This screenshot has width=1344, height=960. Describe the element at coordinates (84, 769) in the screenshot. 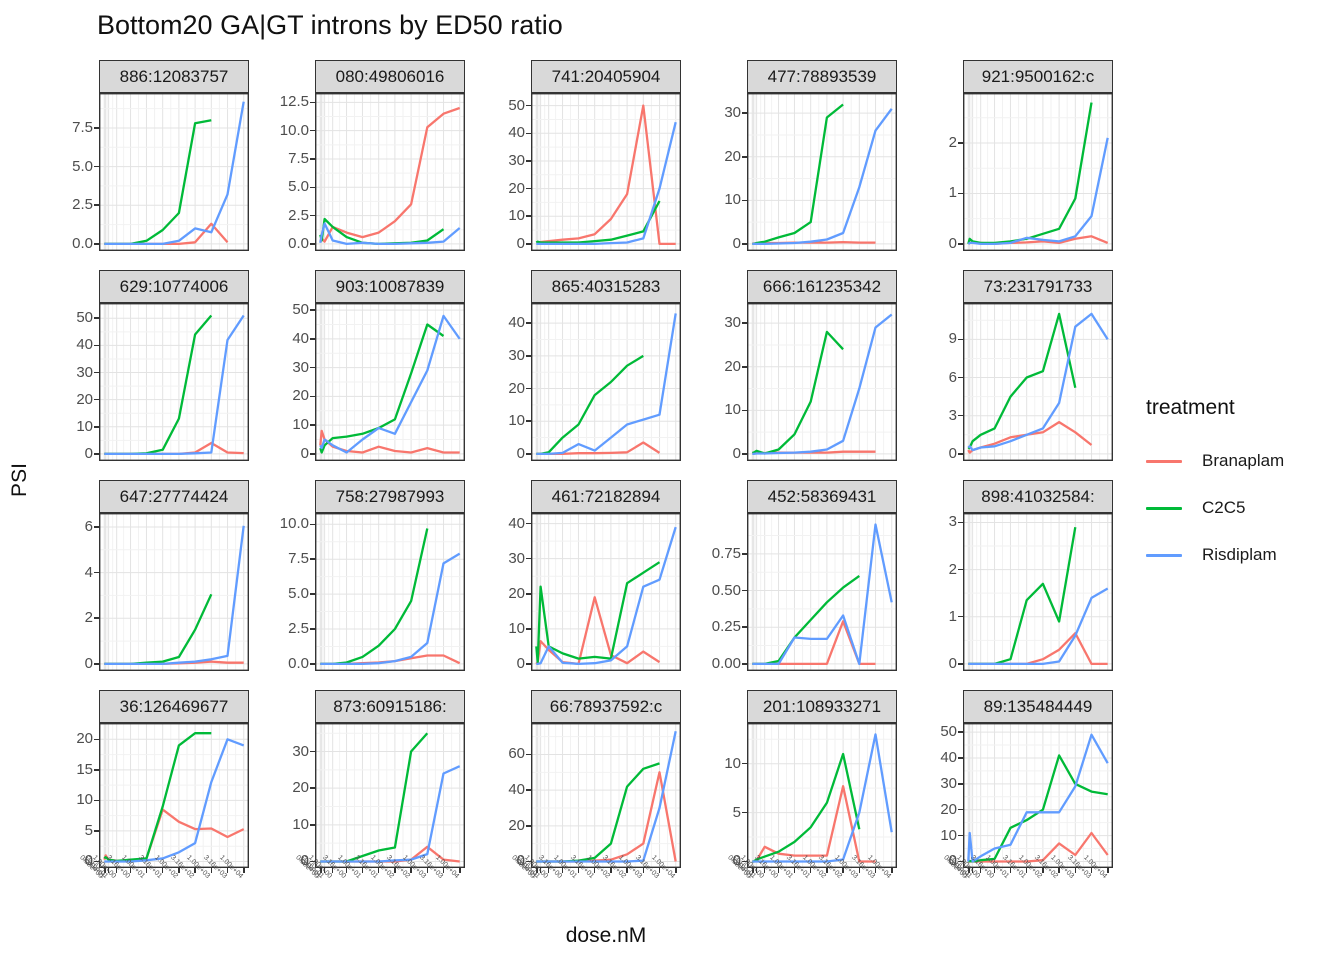

I see `y-tick-label: 15` at that location.